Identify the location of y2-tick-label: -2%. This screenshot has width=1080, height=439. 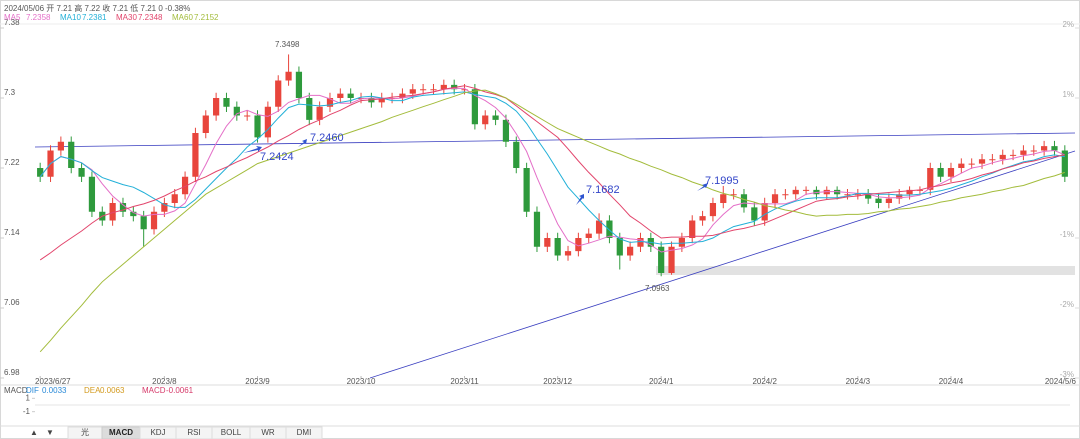
(1067, 304).